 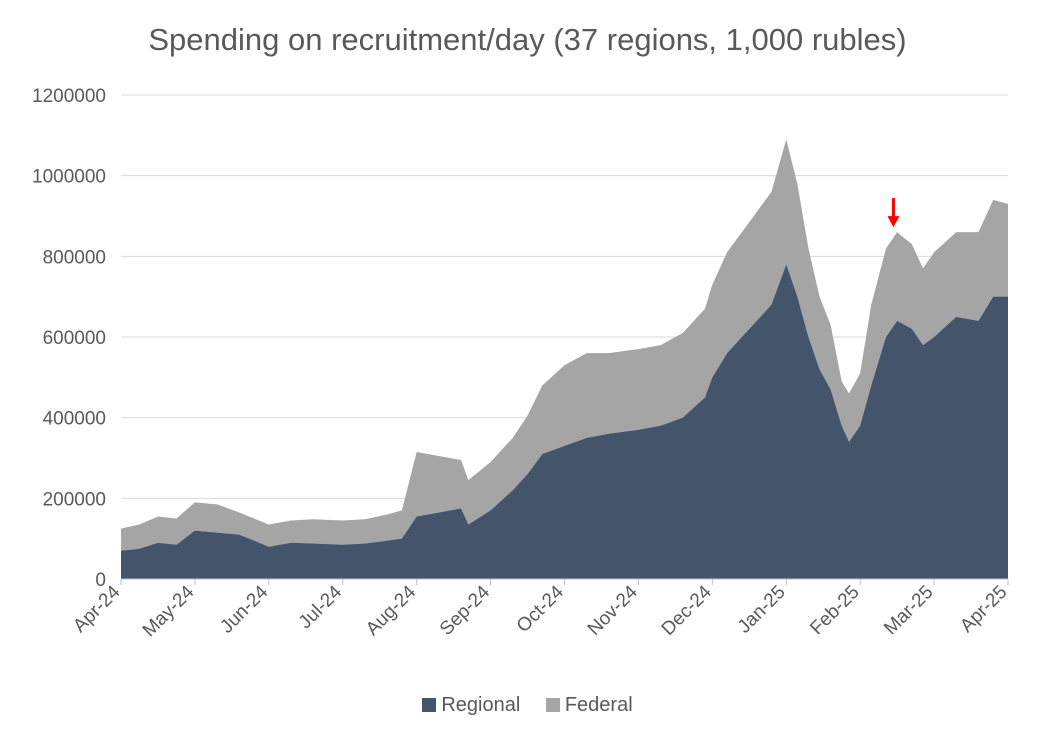 What do you see at coordinates (762, 610) in the screenshot?
I see `x-tick-label: Jan-25` at bounding box center [762, 610].